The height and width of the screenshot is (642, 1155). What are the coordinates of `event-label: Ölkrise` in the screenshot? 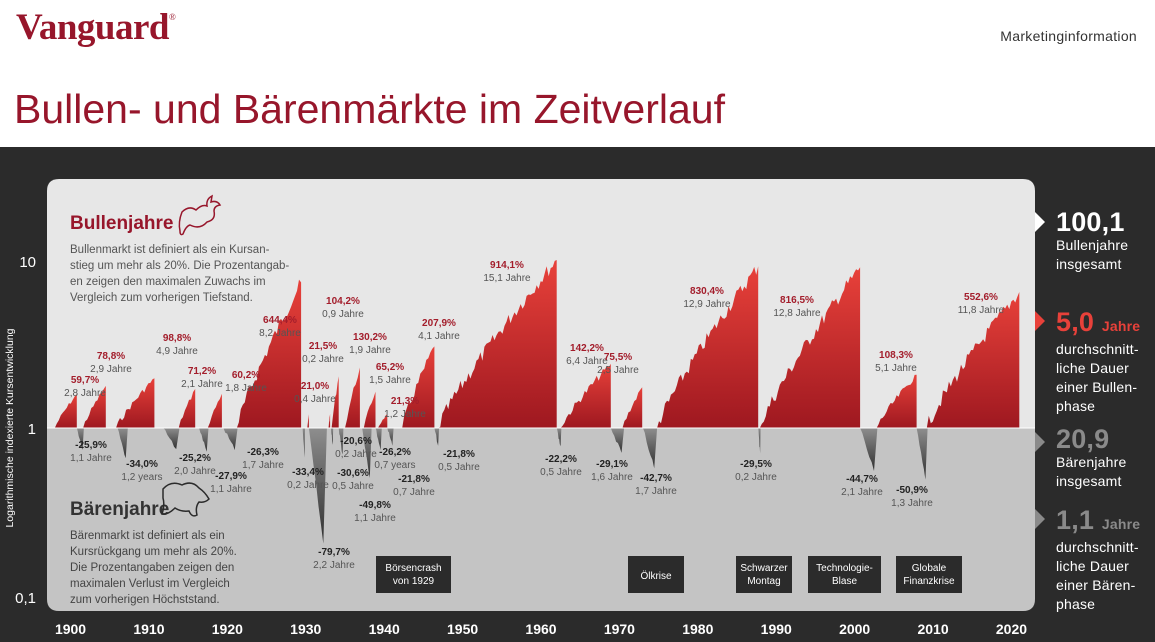 It's located at (656, 576).